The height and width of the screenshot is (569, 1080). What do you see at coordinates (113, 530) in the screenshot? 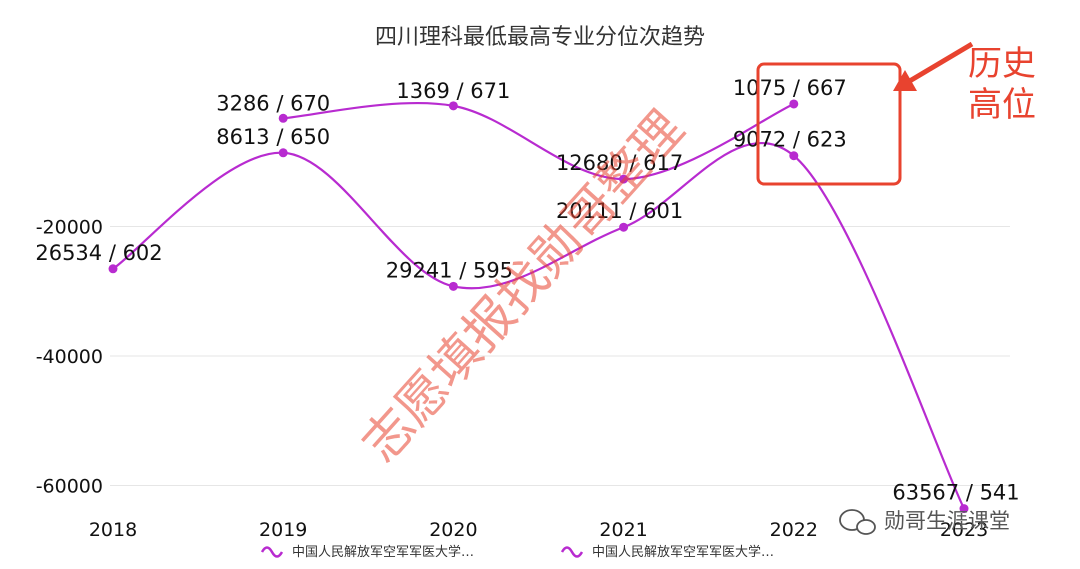
I see `x-tick-label: 2018` at bounding box center [113, 530].